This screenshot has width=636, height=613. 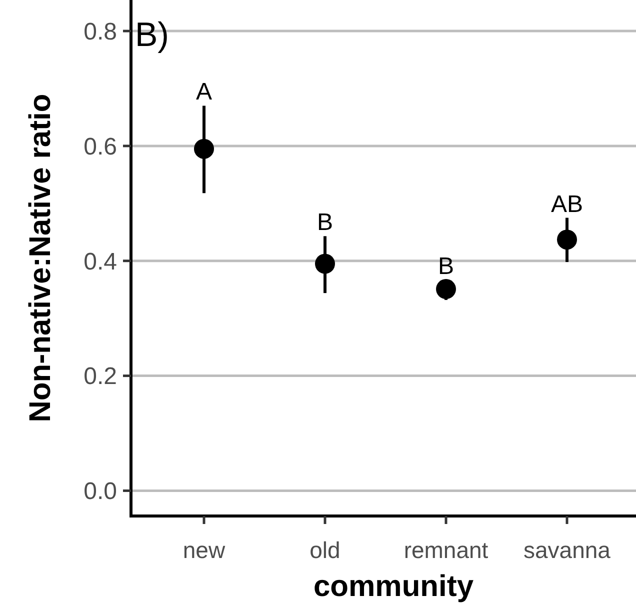 I want to click on y-tick-label: 0.0, so click(x=100, y=492).